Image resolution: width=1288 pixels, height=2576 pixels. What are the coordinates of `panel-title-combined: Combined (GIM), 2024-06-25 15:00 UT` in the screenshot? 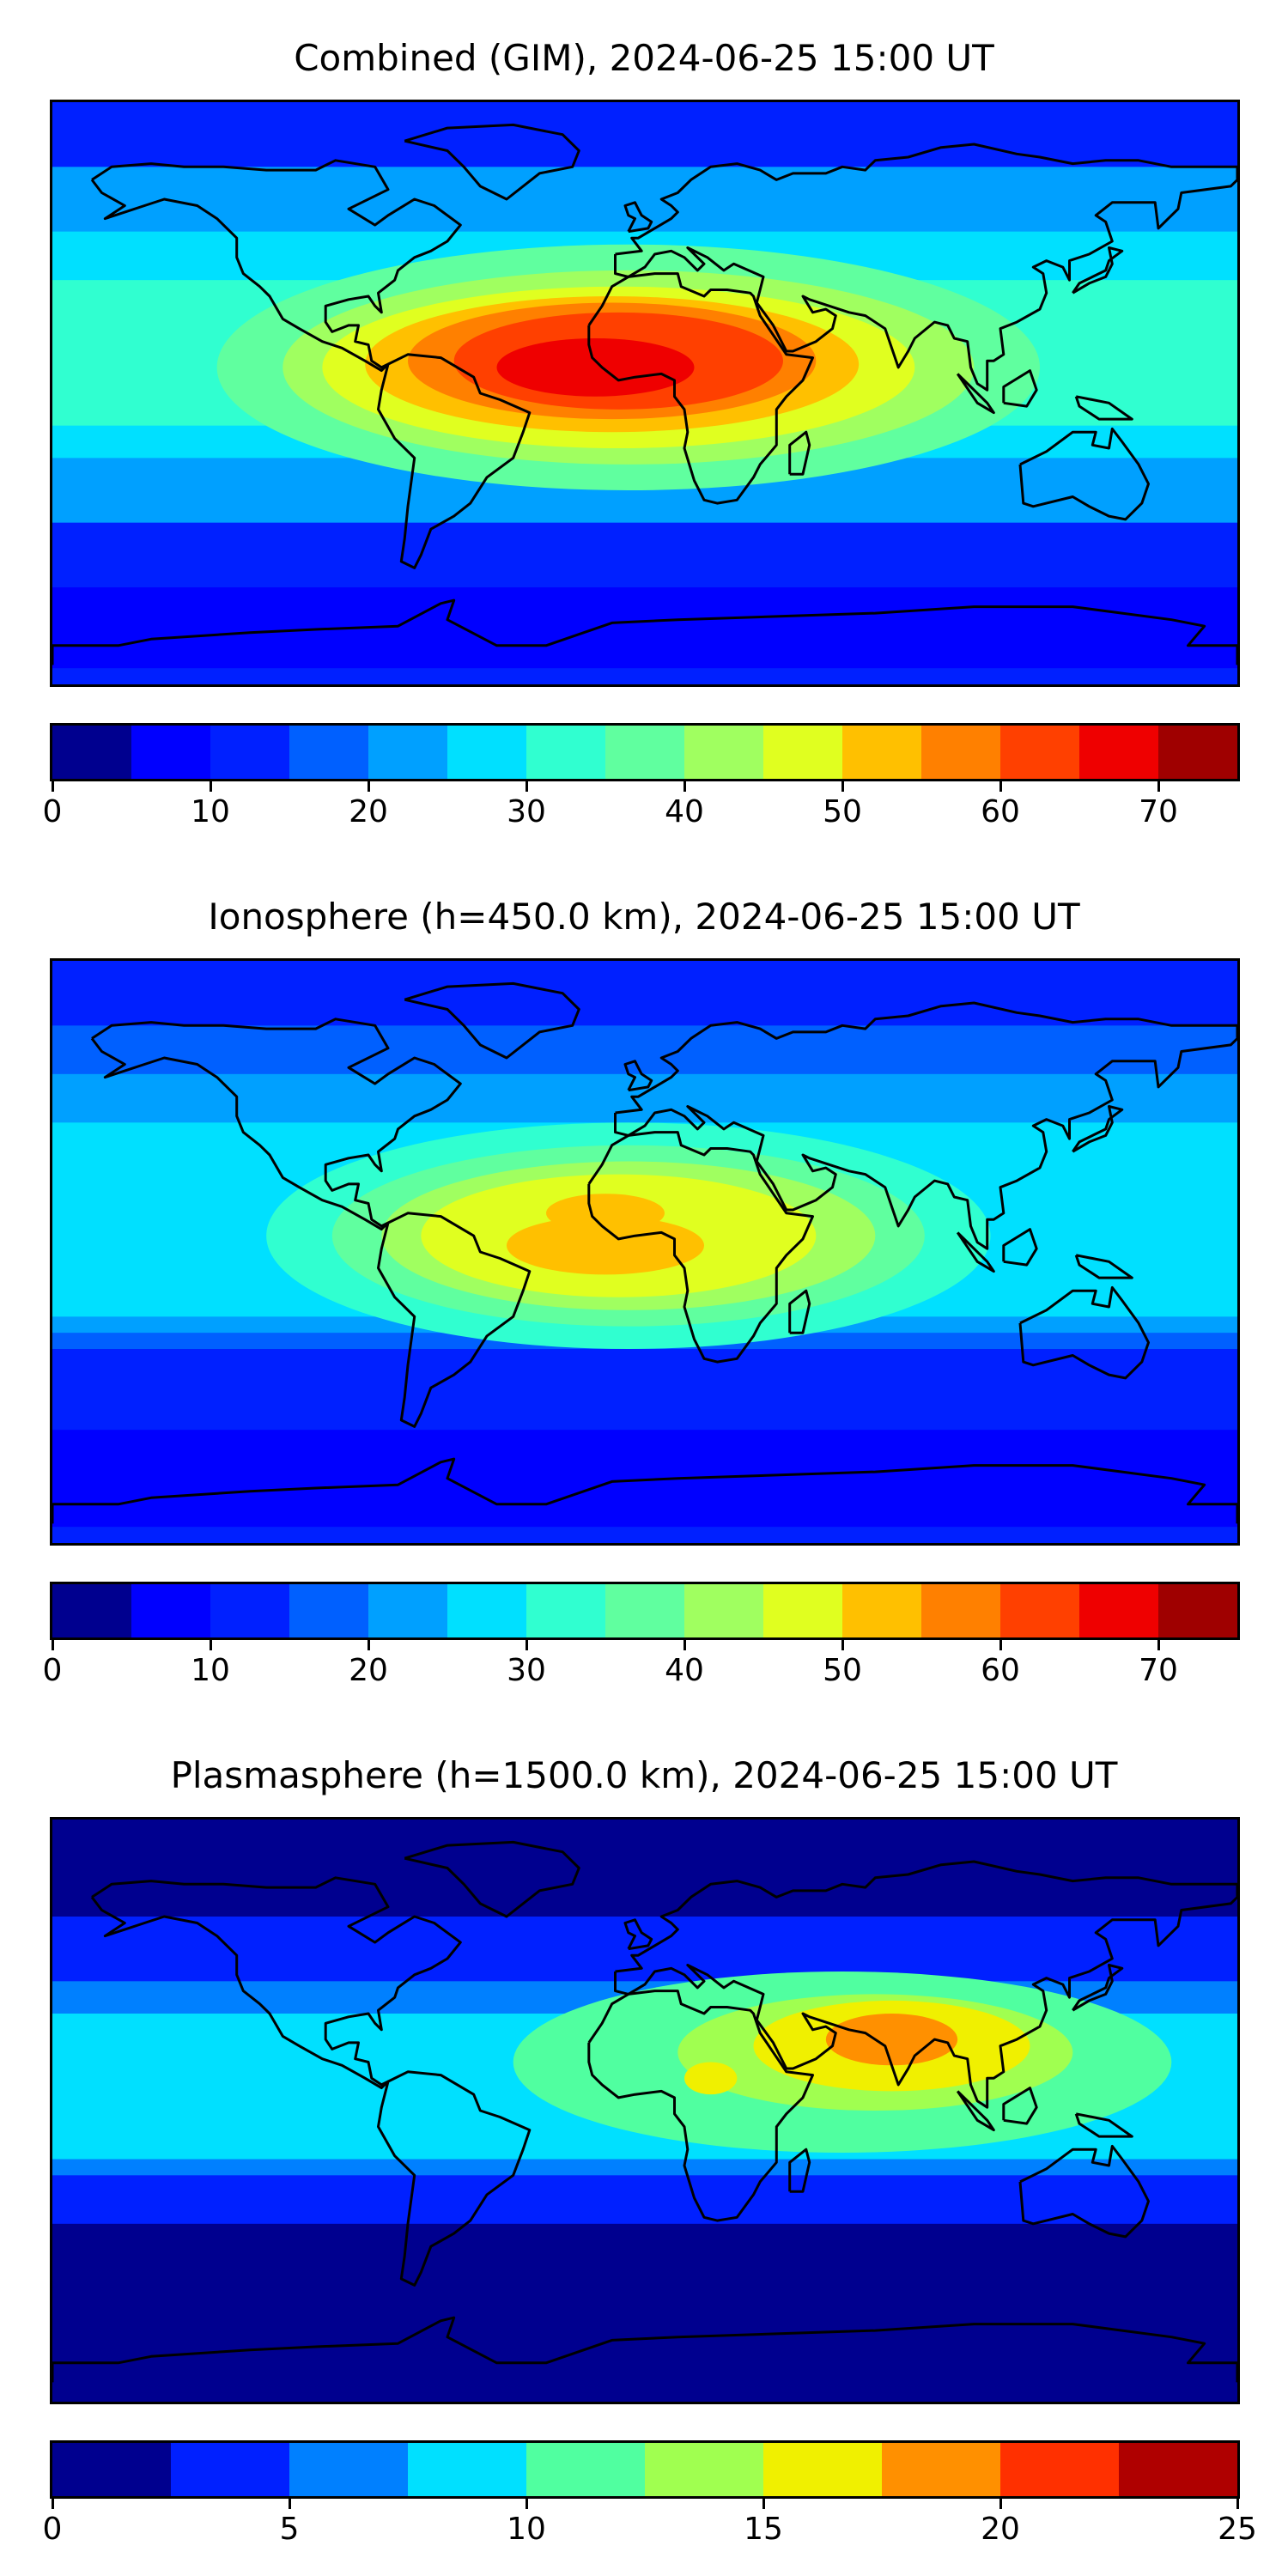 It's located at (644, 58).